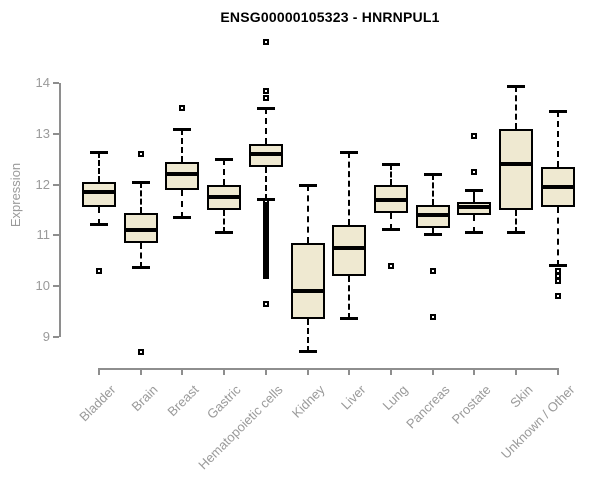 The width and height of the screenshot is (600, 500). I want to click on y-axis-line, so click(60, 210).